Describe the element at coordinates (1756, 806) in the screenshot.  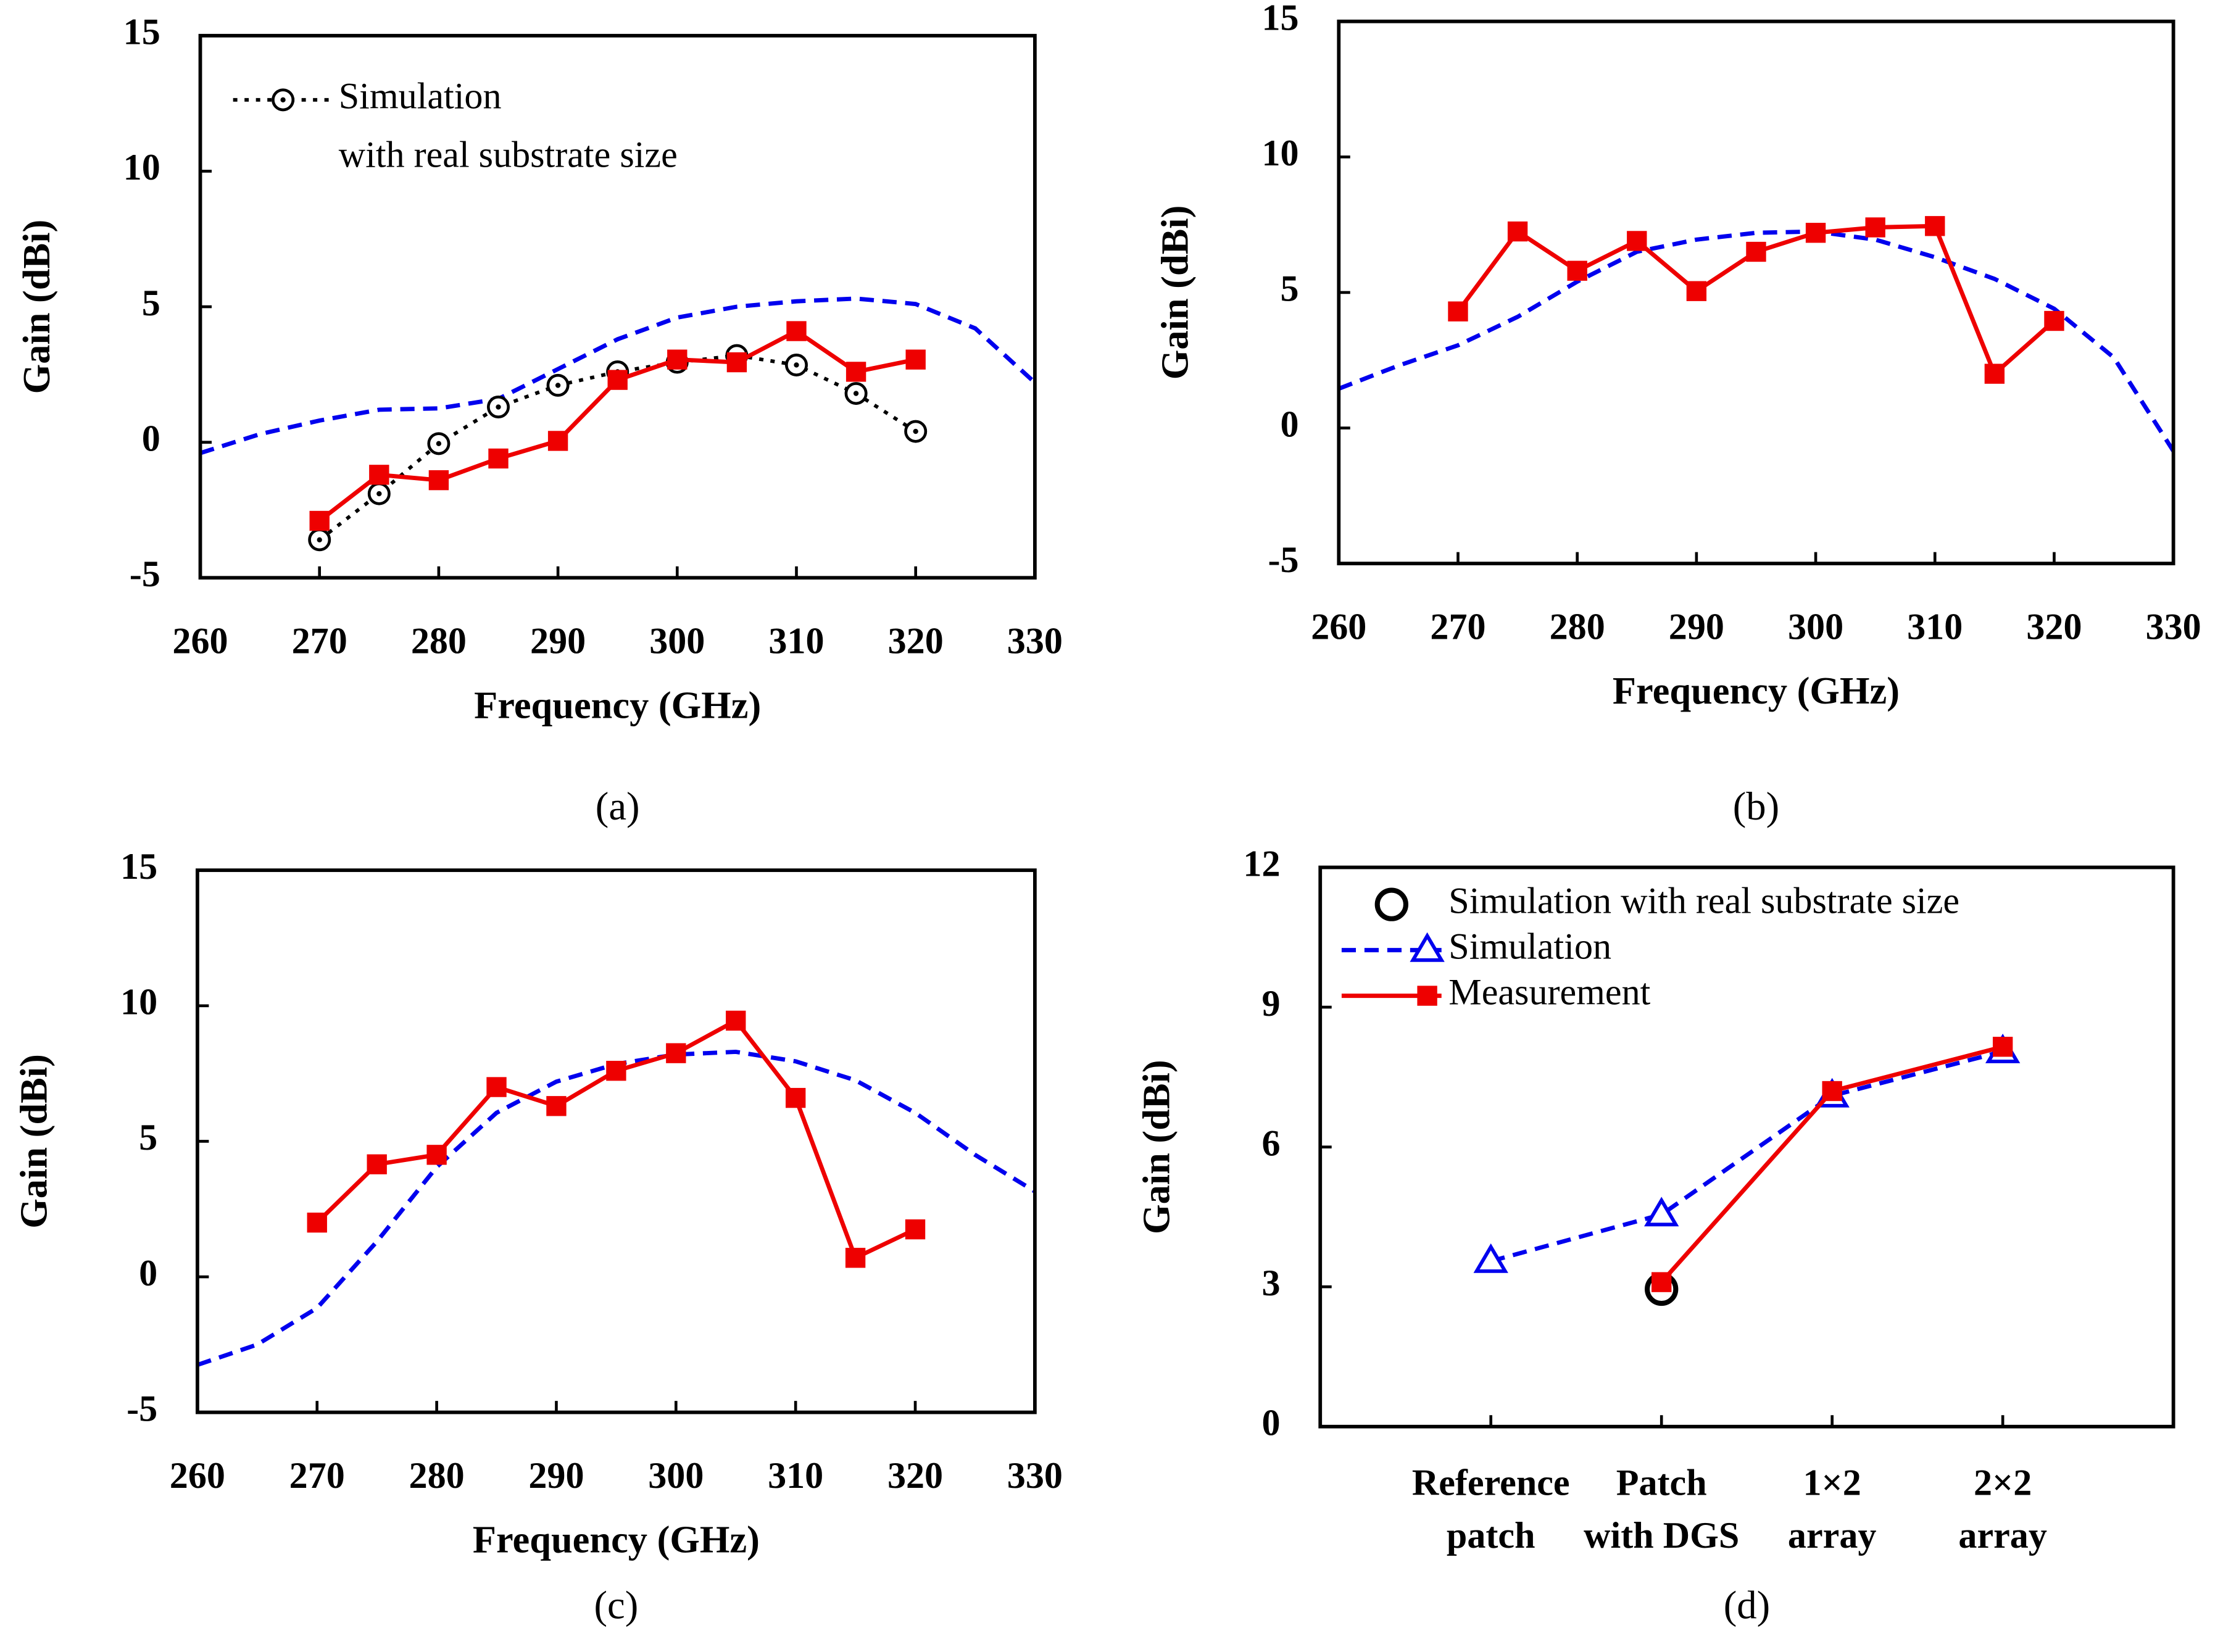
I see `caption: (b)` at that location.